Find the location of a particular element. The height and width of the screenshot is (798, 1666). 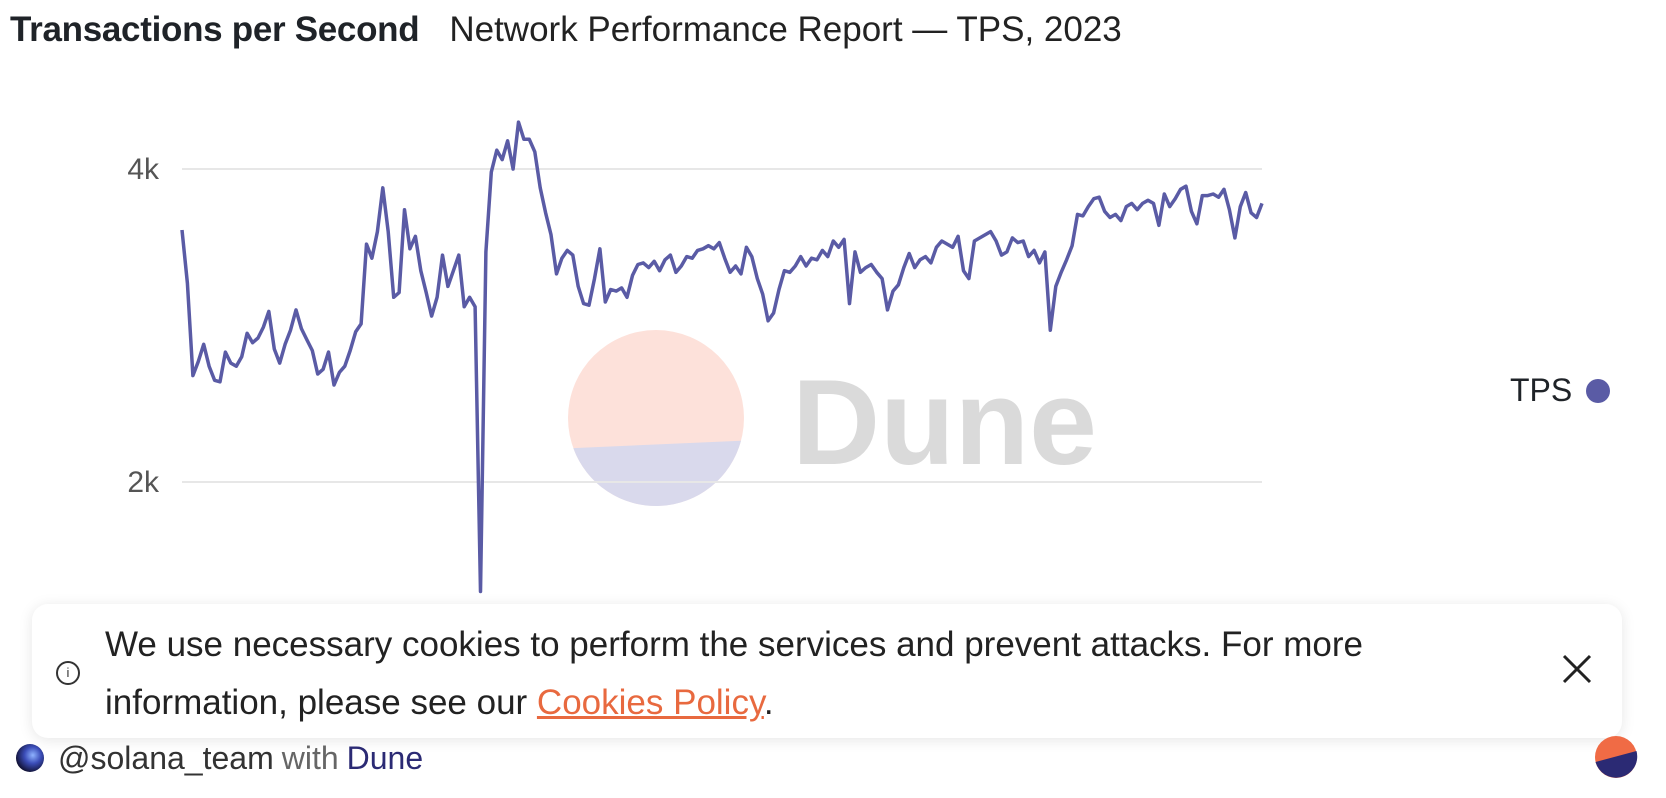

footer-credit: @solana_team with Dune is located at coordinates (219, 758).